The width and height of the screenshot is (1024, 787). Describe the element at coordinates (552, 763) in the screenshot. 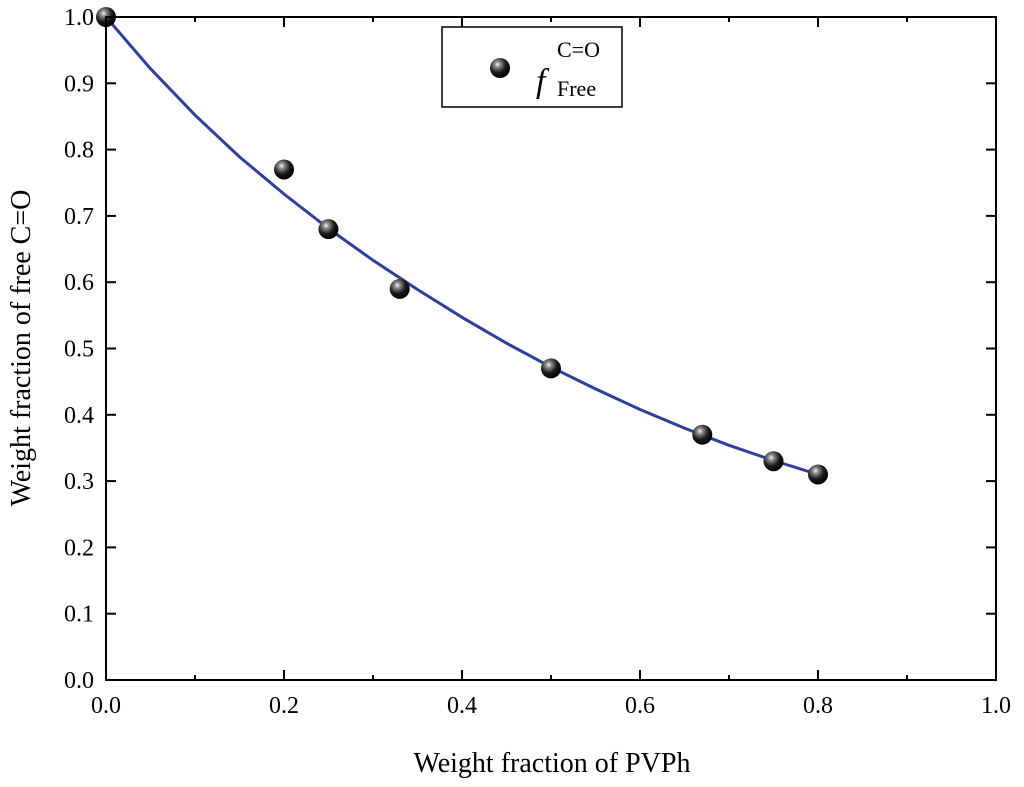

I see `x-axis-title: Weight fraction of PVPh` at that location.